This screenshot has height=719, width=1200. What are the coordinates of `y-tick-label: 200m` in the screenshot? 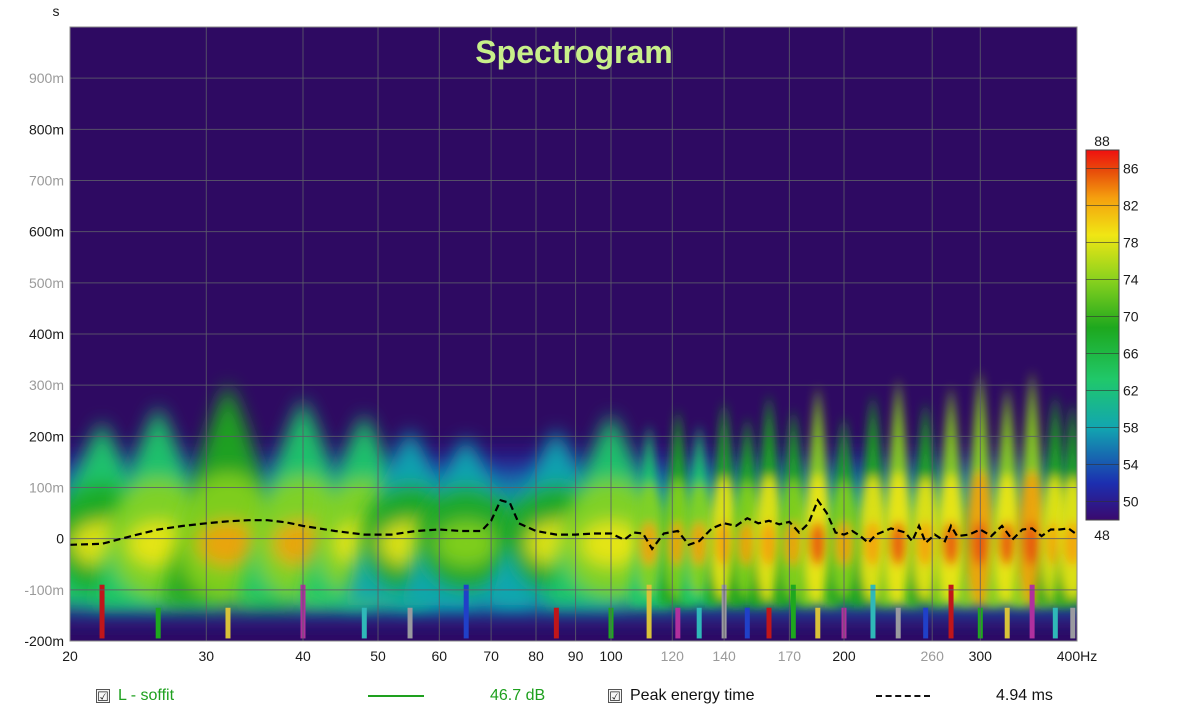 It's located at (46, 436).